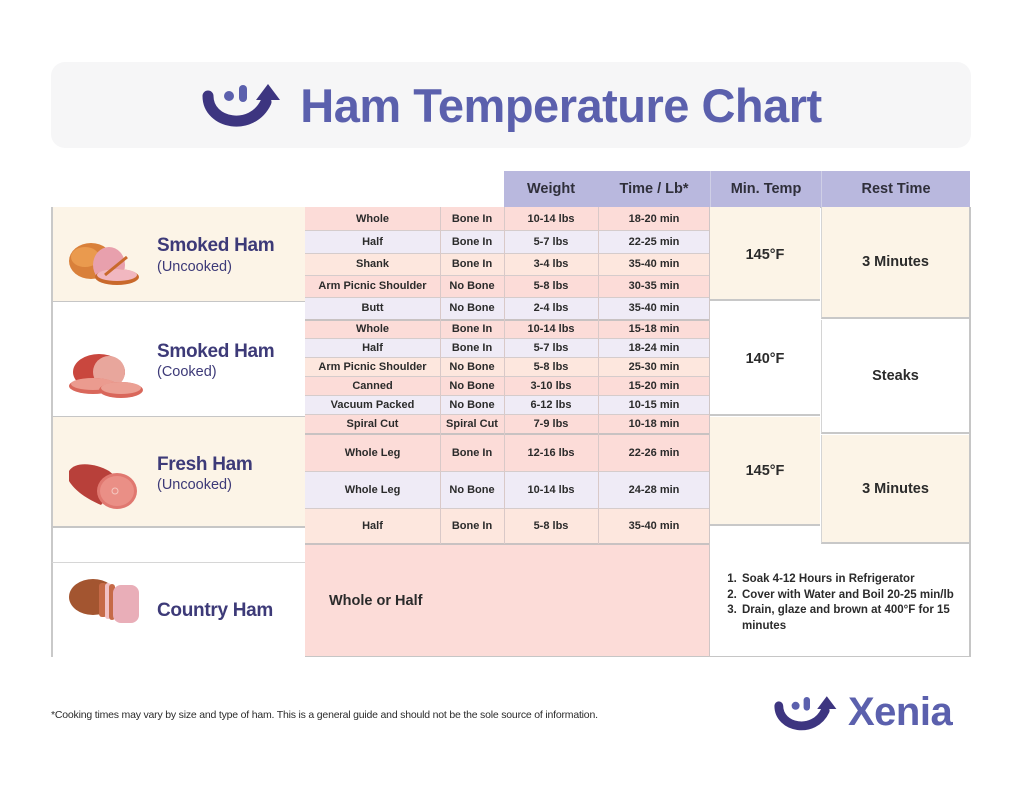 The image size is (1024, 791). Describe the element at coordinates (372, 264) in the screenshot. I see `cut-cell: Shank` at that location.